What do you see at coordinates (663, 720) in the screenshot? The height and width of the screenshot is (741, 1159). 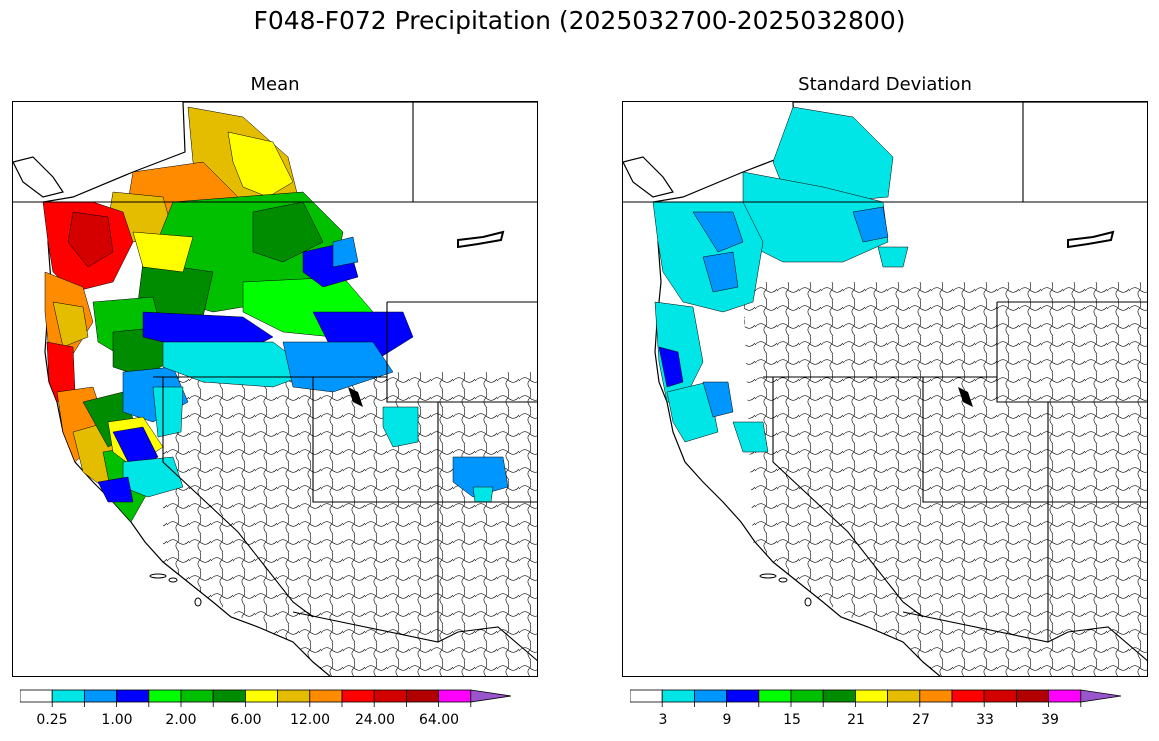 I see `stddev-cbar-label: 3` at bounding box center [663, 720].